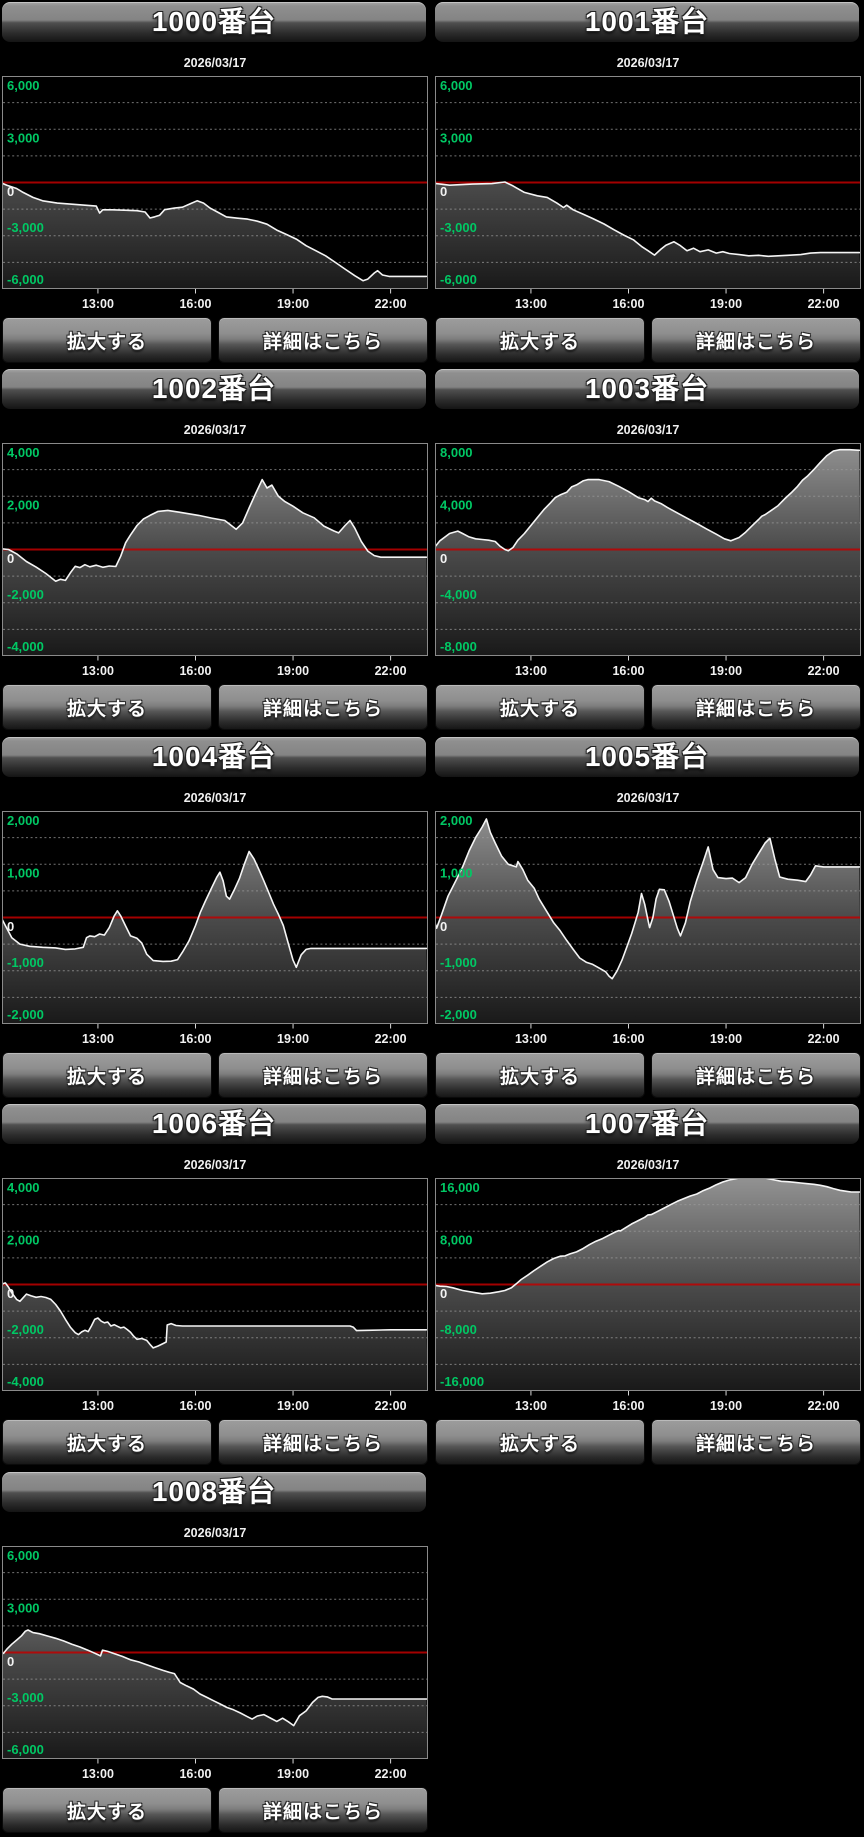  Describe the element at coordinates (25, 1329) in the screenshot. I see `y-axis-label: -2,000` at that location.